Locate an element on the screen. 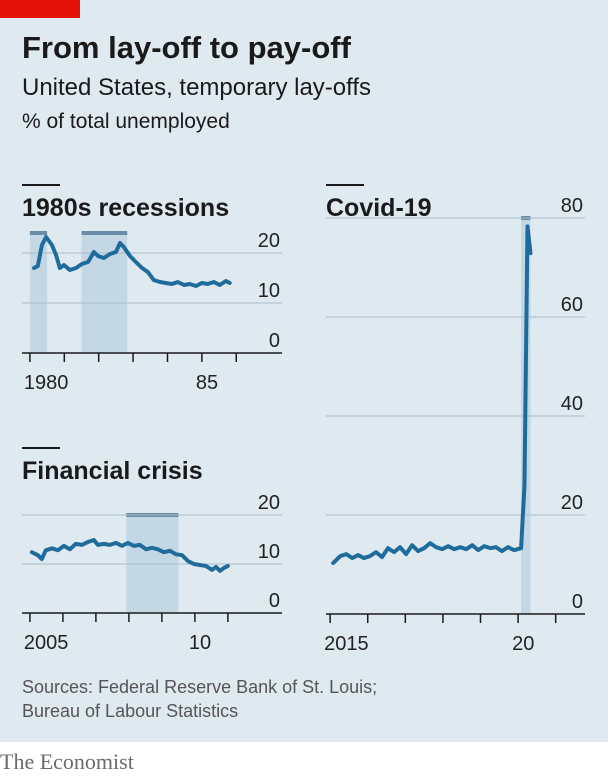 The width and height of the screenshot is (608, 776). x-tick-label: 10 is located at coordinates (200, 643).